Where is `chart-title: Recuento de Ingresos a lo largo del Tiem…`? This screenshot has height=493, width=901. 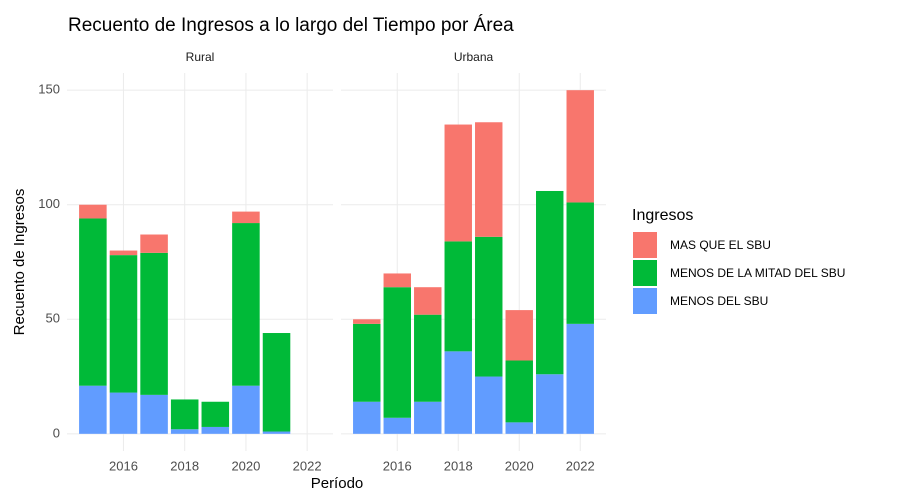
chart-title: Recuento de Ingresos a lo largo del Tiem… is located at coordinates (291, 25).